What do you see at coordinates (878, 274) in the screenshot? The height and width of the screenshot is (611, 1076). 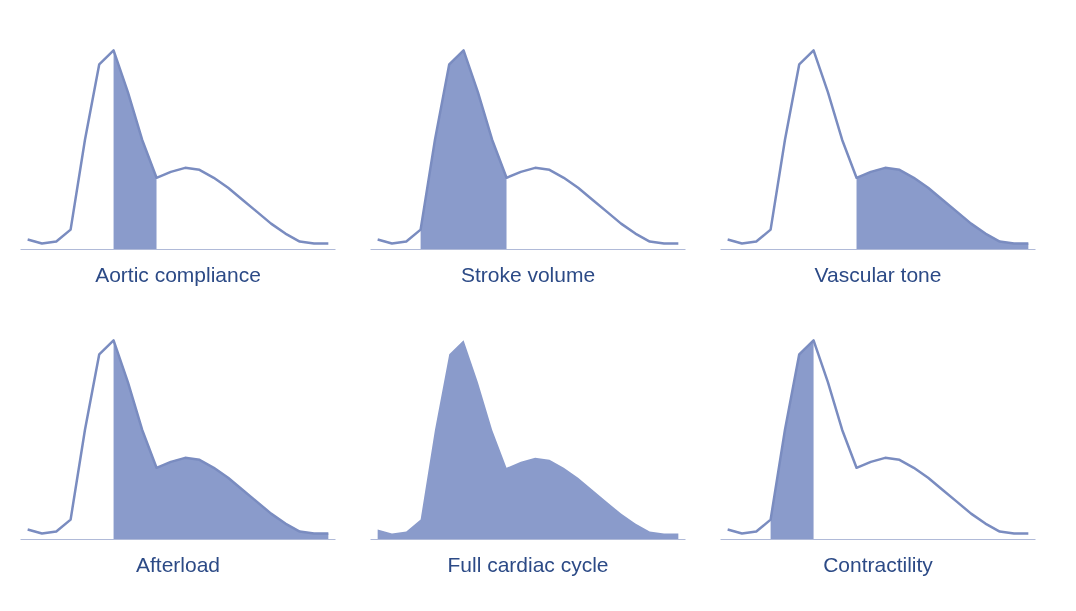 I see `text: Vascular tone` at bounding box center [878, 274].